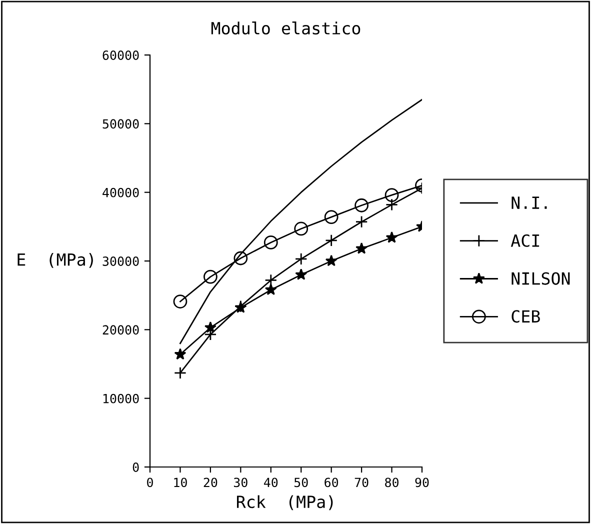  Describe the element at coordinates (120, 330) in the screenshot. I see `y-tick-label: 20000` at that location.